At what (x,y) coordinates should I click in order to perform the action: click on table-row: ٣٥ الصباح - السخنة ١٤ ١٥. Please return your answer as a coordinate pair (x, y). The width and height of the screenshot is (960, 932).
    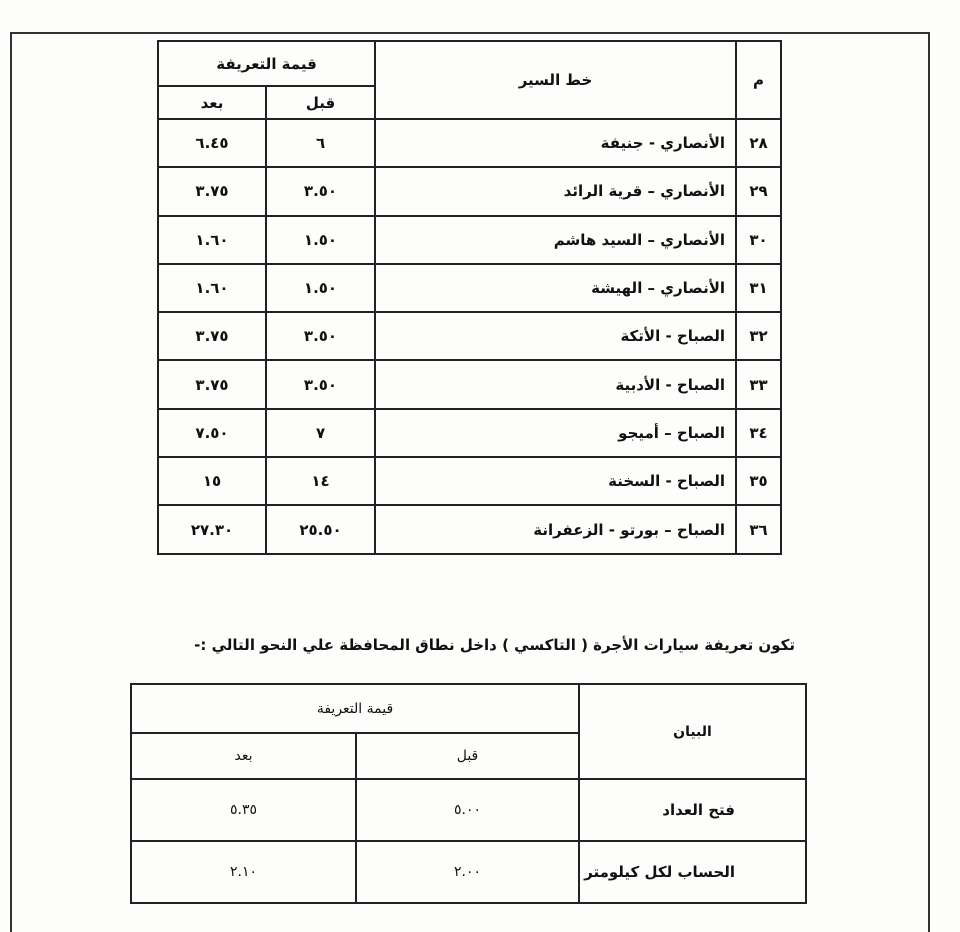
    Looking at the image, I should click on (469, 481).